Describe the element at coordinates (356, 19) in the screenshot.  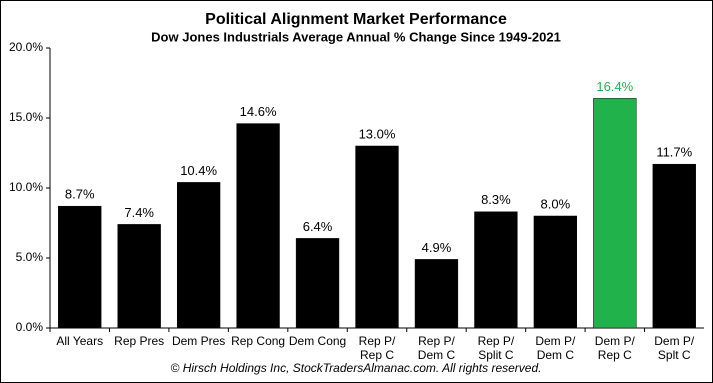
I see `chart-title: Political Alignment Market Performance` at that location.